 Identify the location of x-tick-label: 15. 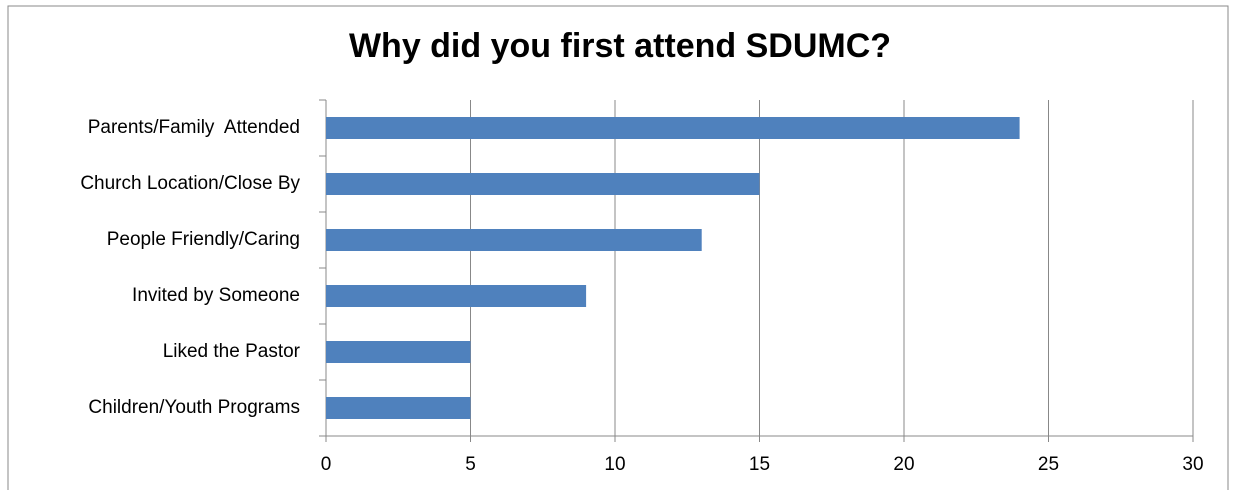
(759, 464).